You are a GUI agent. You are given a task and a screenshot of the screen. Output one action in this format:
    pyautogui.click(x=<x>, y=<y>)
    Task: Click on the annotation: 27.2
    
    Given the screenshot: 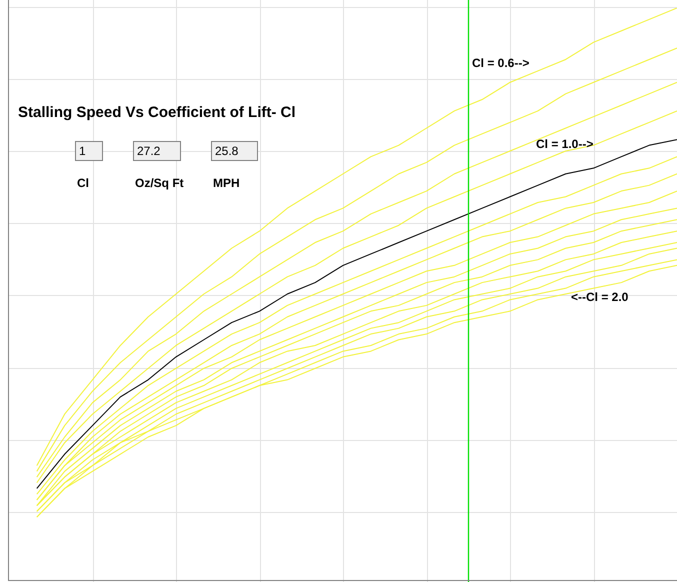 What is the action you would take?
    pyautogui.click(x=157, y=151)
    